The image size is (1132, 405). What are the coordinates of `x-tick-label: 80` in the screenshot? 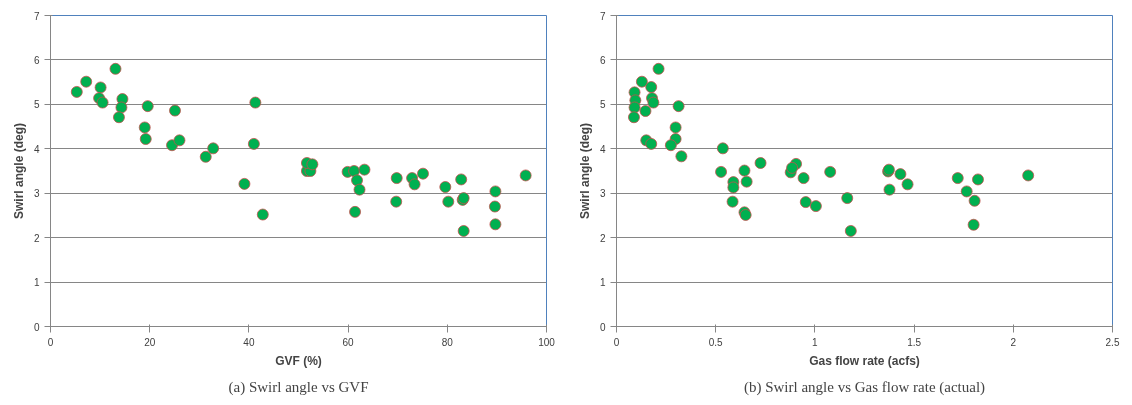 It's located at (447, 342).